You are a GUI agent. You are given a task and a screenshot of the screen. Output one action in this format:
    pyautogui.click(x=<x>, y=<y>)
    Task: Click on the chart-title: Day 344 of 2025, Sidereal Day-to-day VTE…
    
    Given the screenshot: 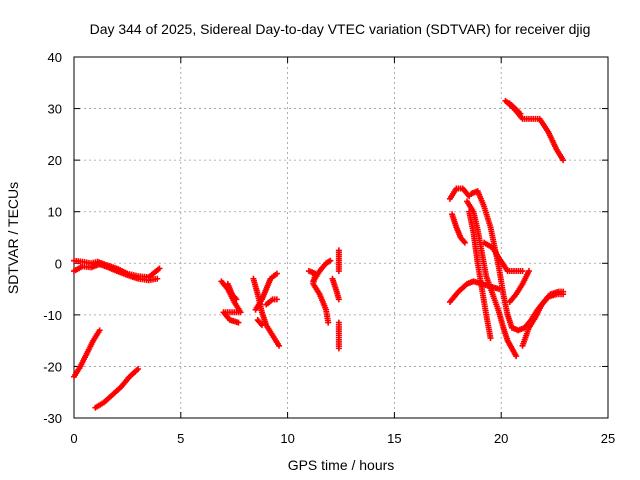 What is the action you would take?
    pyautogui.click(x=340, y=29)
    